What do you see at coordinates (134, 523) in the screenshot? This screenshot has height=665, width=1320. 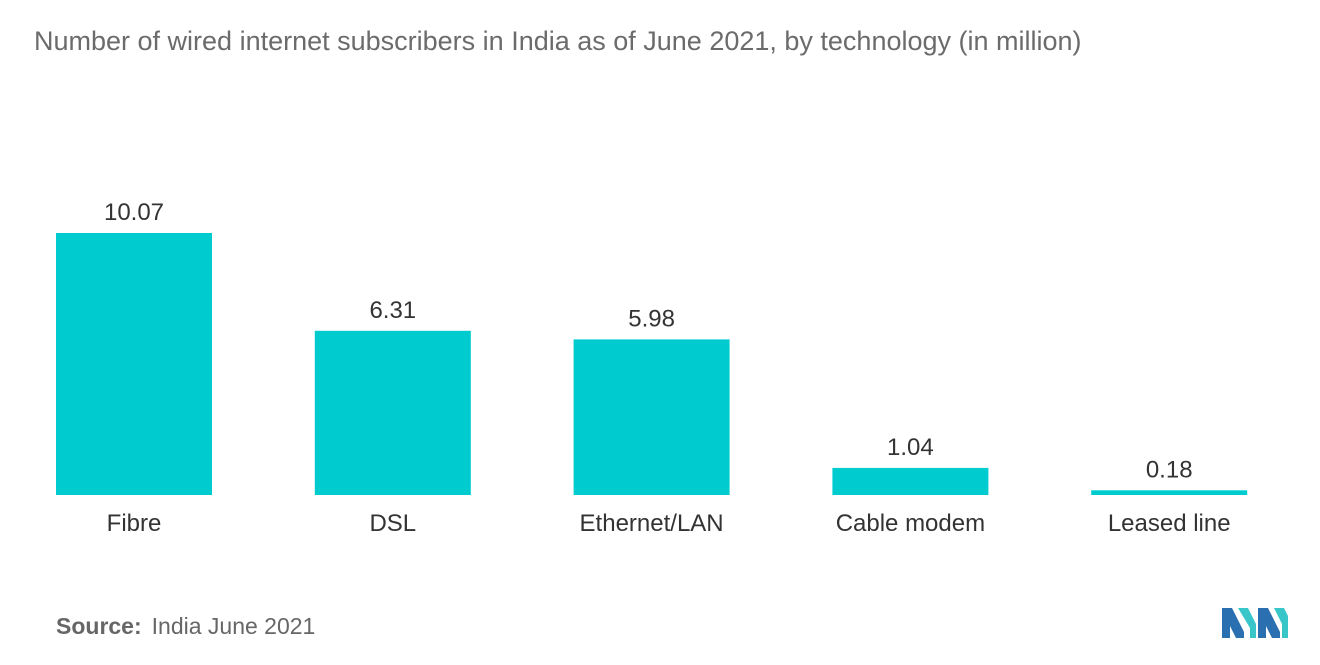 I see `category-label-fibre: Fibre` at bounding box center [134, 523].